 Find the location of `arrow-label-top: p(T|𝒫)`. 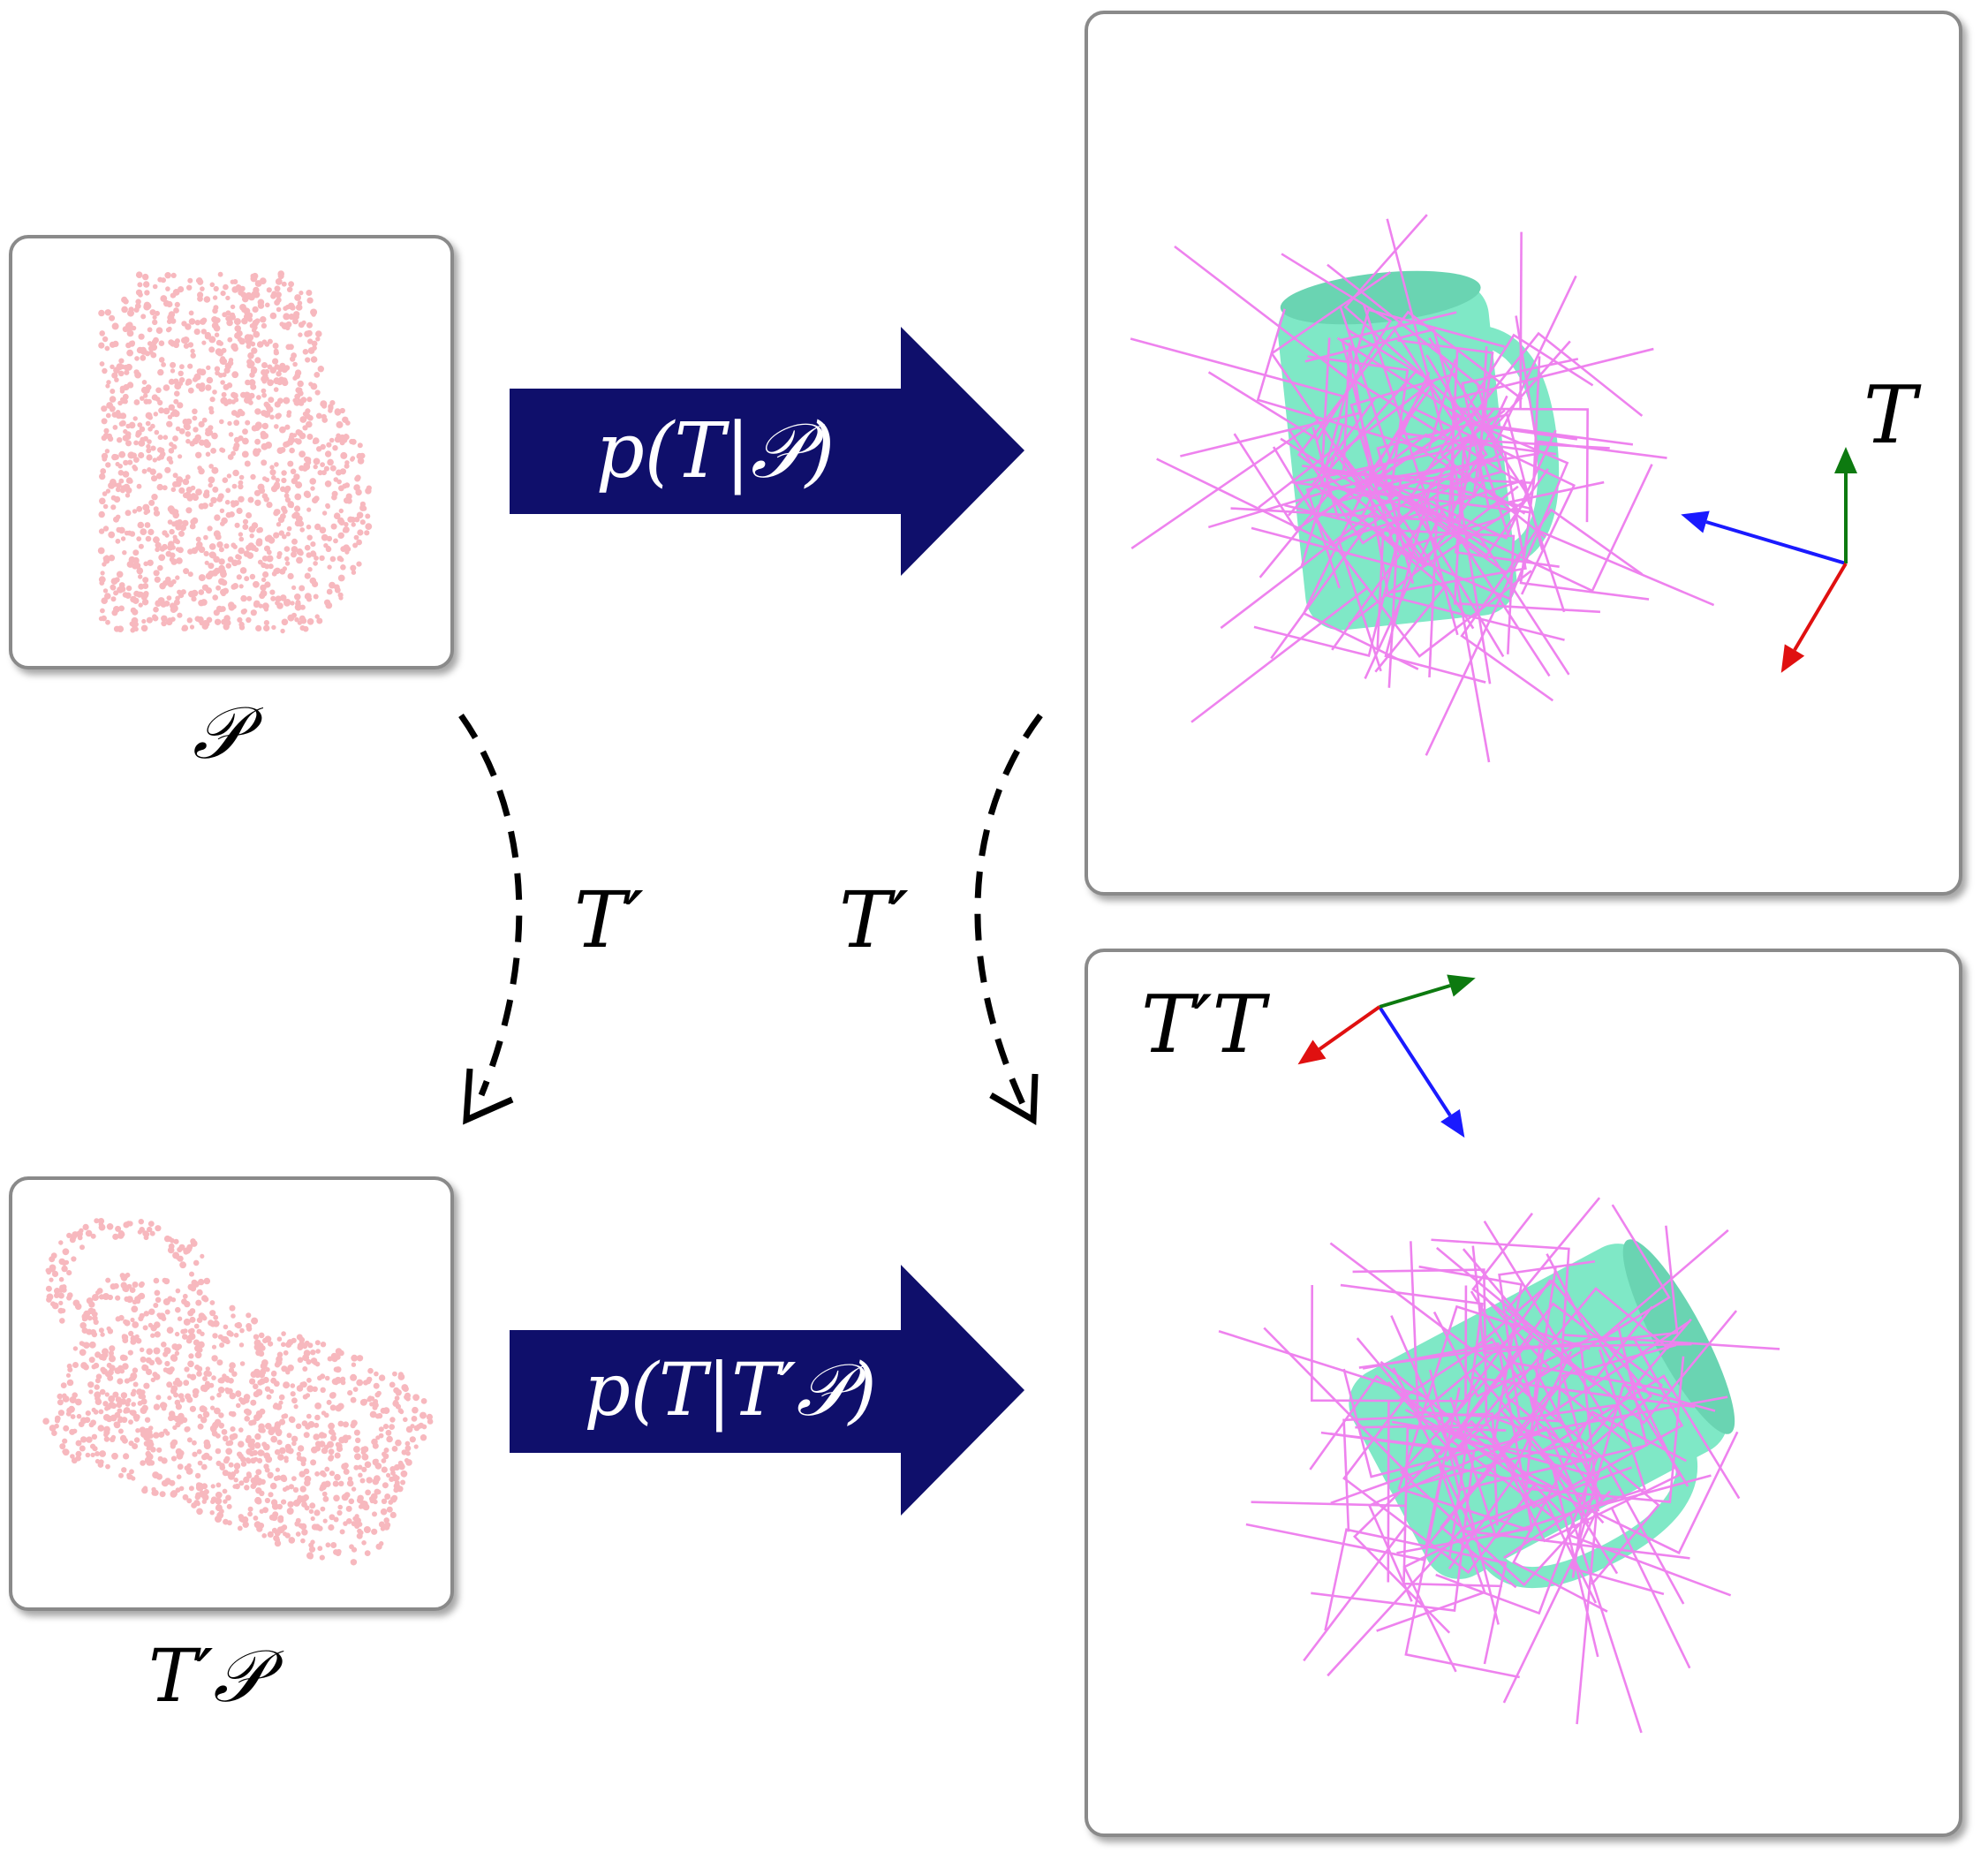

arrow-label-top: p(T|𝒫) is located at coordinates (715, 451).